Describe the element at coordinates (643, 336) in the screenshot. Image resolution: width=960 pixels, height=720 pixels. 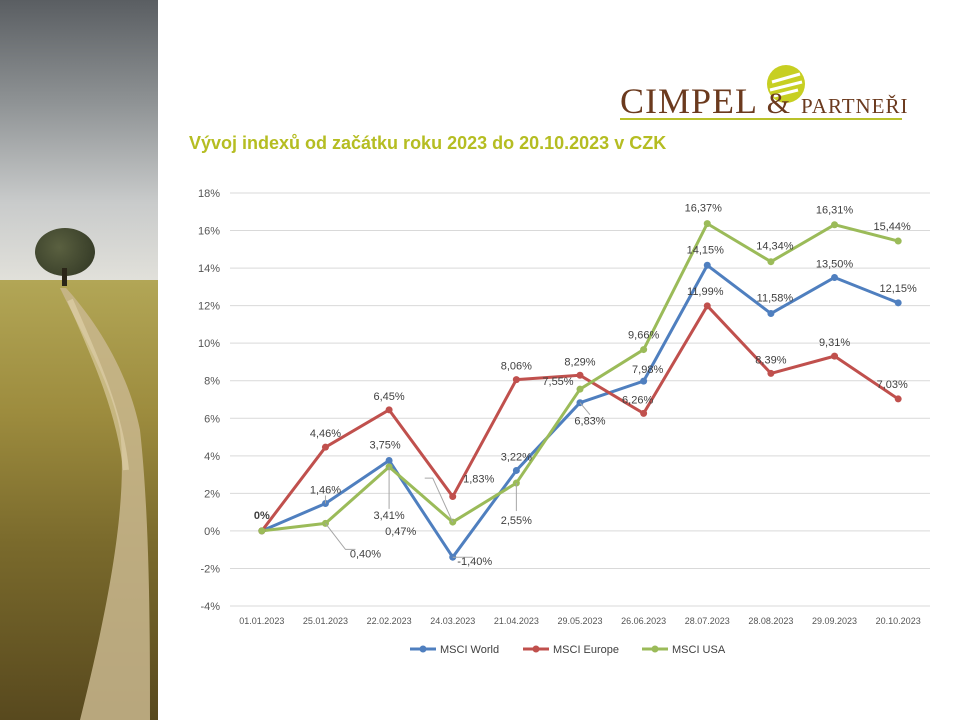
I see `data-label-usa: 9,66%` at that location.